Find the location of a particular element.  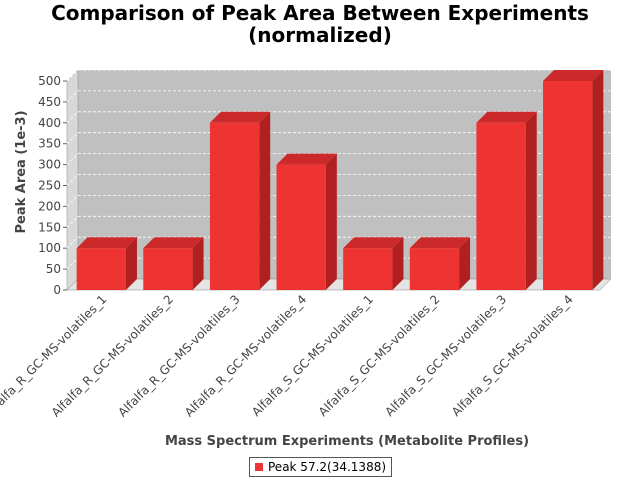

y-tick-label: 350 is located at coordinates (49, 144).